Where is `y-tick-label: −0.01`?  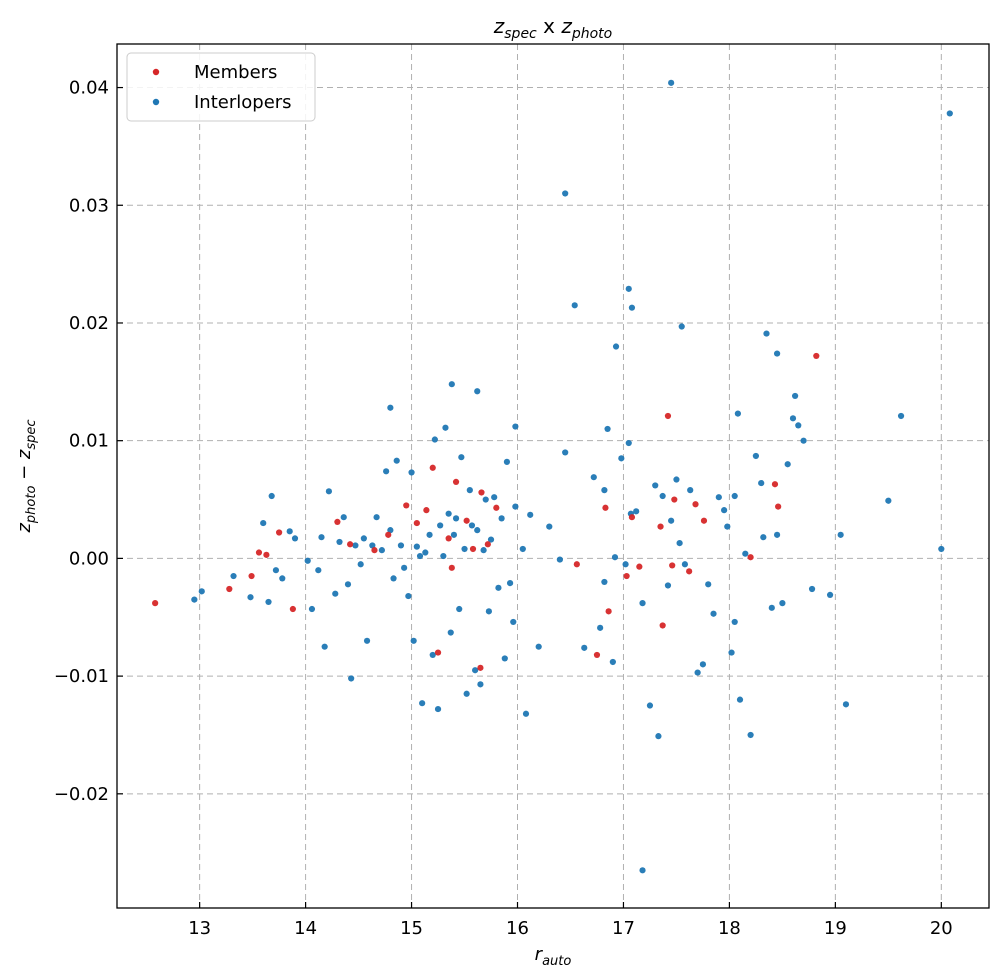
y-tick-label: −0.01 is located at coordinates (81, 676).